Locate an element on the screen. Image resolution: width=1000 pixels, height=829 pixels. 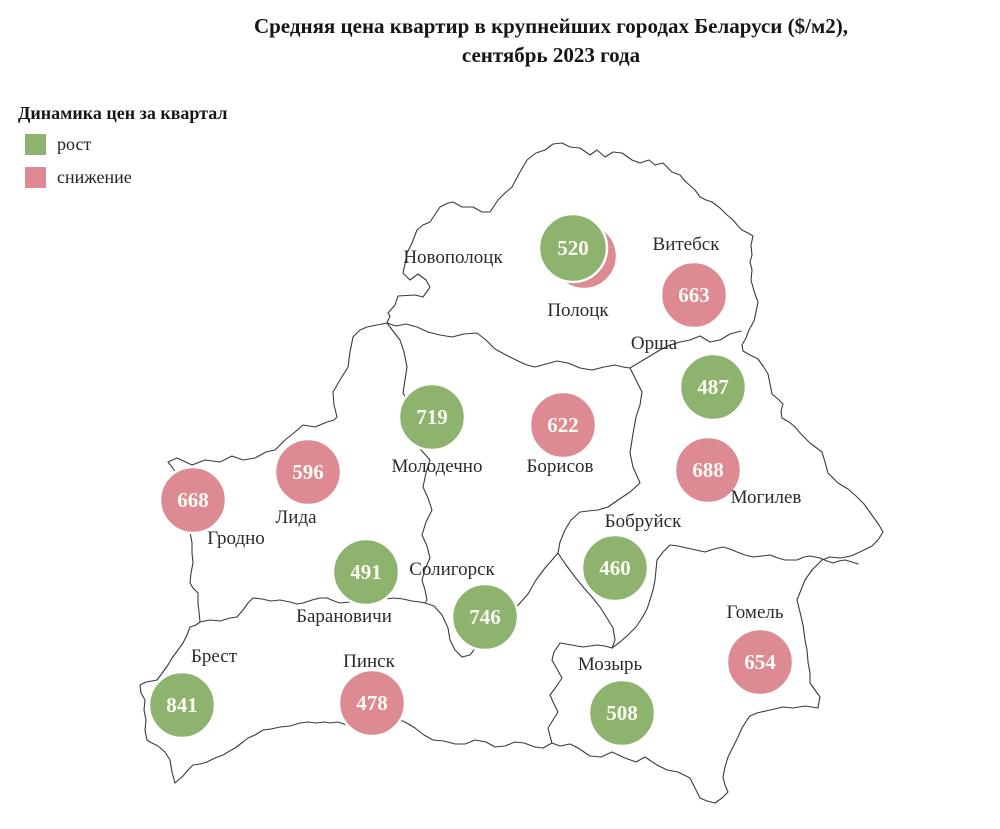
city-label: Мозырь is located at coordinates (610, 664).